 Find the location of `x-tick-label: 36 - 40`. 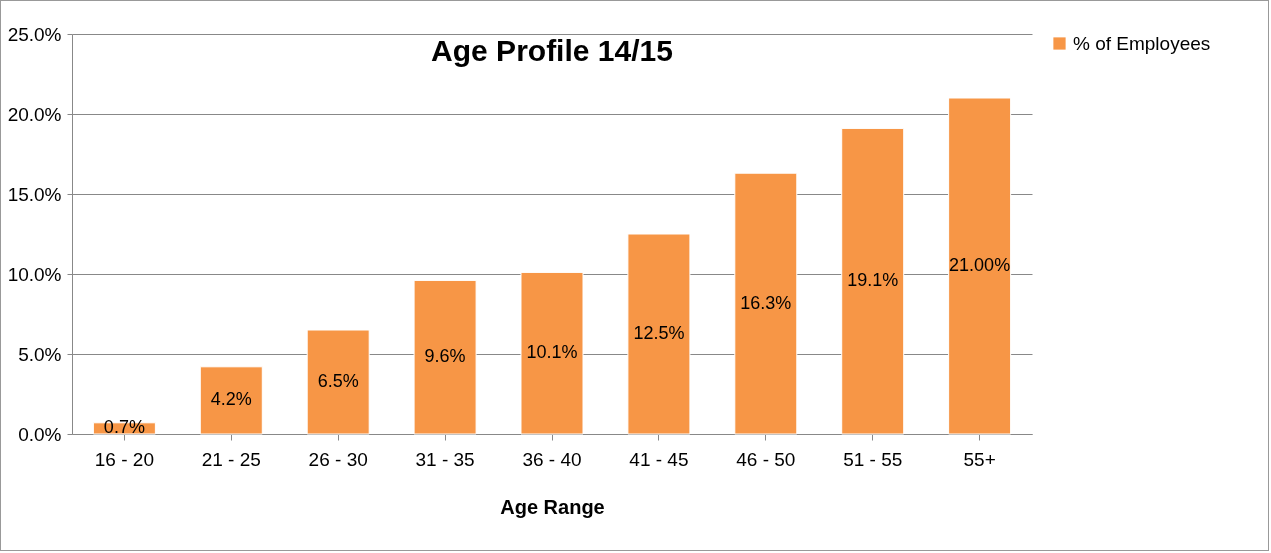

x-tick-label: 36 - 40 is located at coordinates (552, 459).